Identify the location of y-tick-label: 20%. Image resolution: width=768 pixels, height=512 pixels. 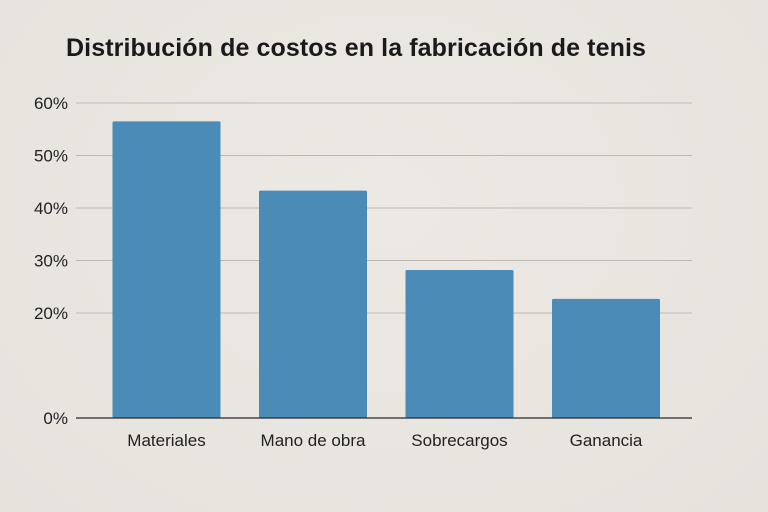
(51, 313).